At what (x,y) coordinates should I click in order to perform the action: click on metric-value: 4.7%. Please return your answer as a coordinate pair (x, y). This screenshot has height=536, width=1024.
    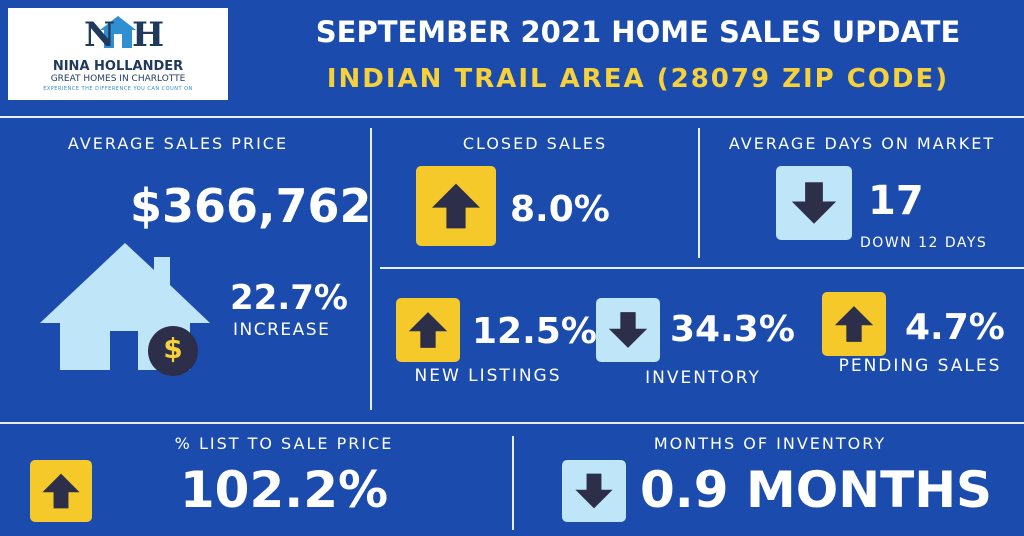
    Looking at the image, I should click on (955, 327).